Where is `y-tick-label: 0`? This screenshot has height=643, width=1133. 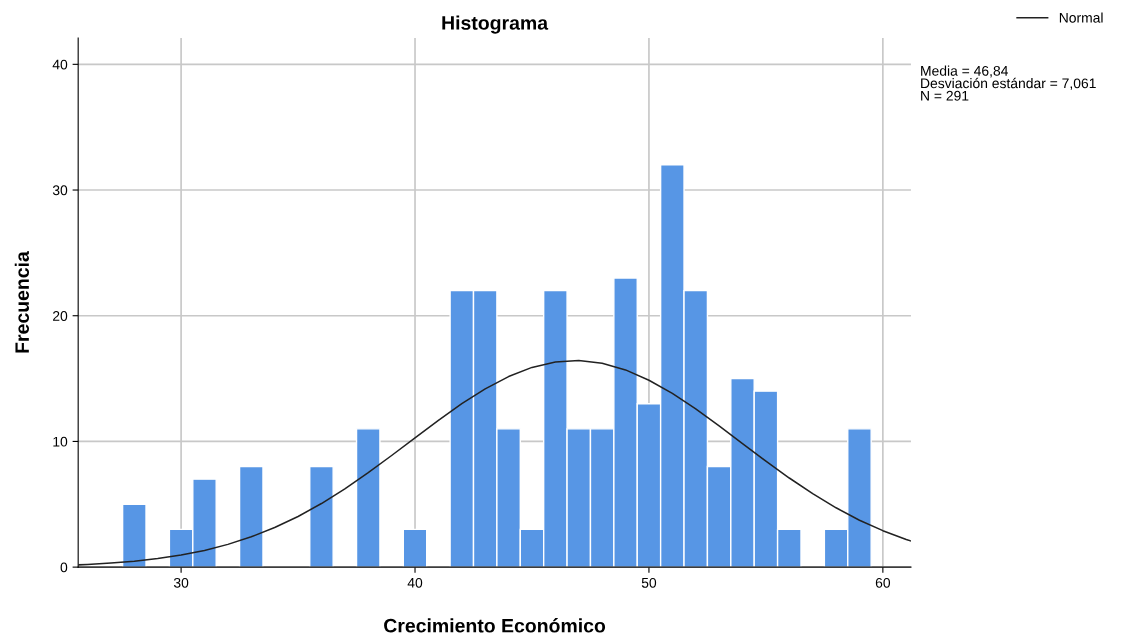 y-tick-label: 0 is located at coordinates (64, 567).